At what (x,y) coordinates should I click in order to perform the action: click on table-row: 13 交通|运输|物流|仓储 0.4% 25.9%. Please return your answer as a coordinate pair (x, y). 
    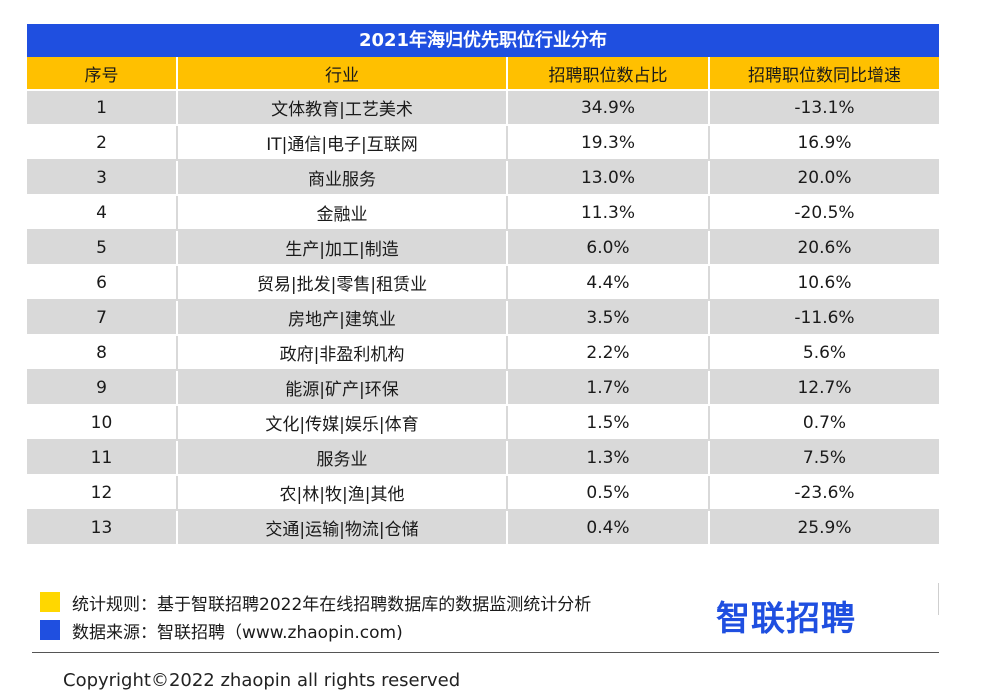
    Looking at the image, I should click on (483, 528).